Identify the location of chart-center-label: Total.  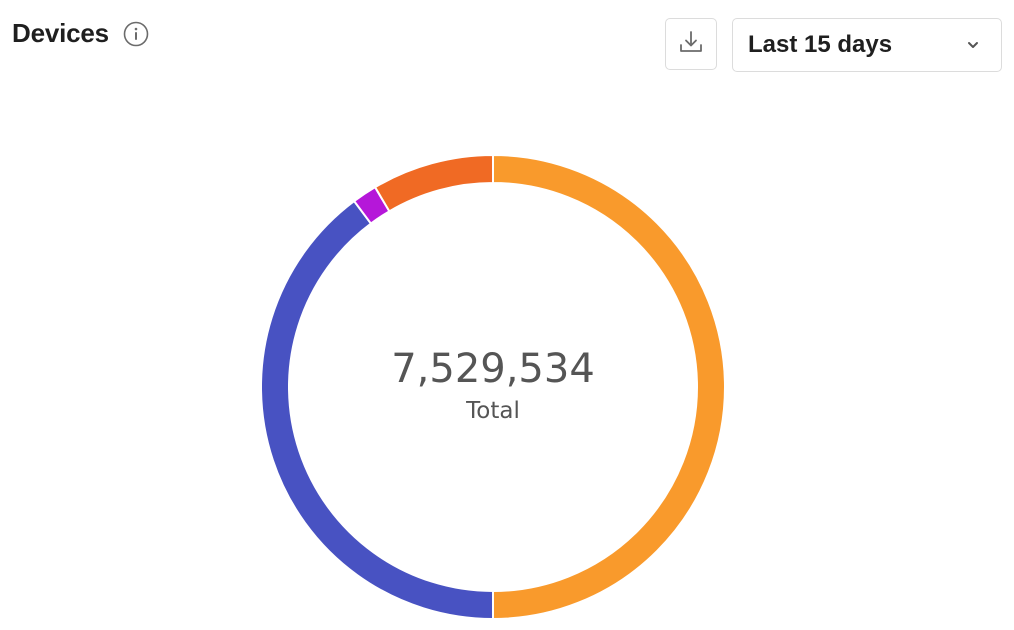
(493, 411).